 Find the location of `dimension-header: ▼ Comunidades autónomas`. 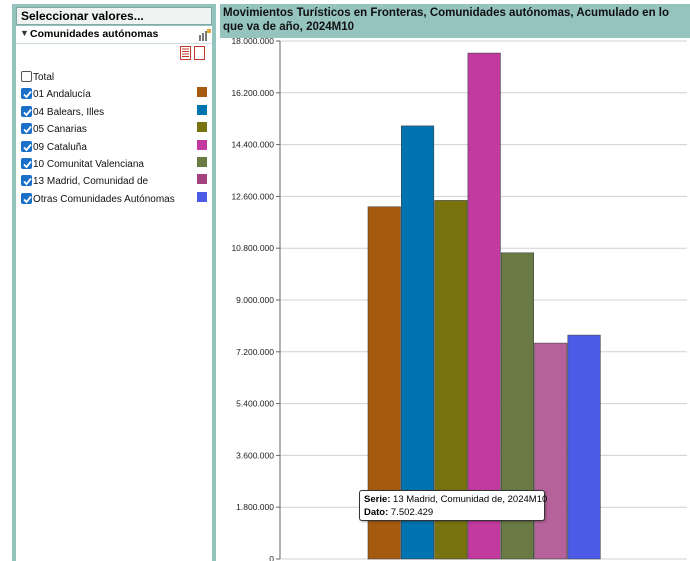

dimension-header: ▼ Comunidades autónomas is located at coordinates (114, 35).